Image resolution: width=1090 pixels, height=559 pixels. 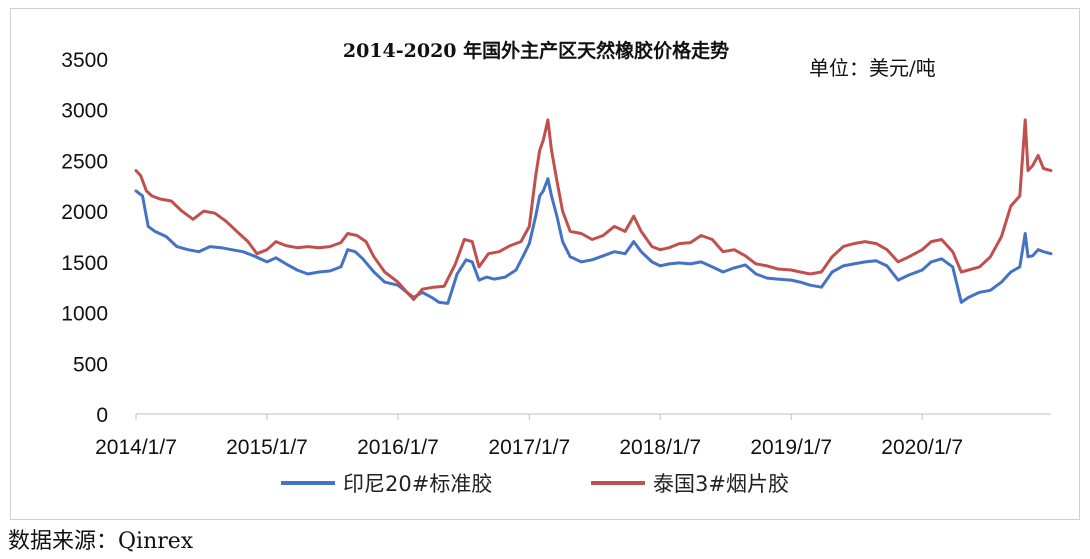 What do you see at coordinates (101, 541) in the screenshot?
I see `source-note: 数据来源：Qinrex` at bounding box center [101, 541].